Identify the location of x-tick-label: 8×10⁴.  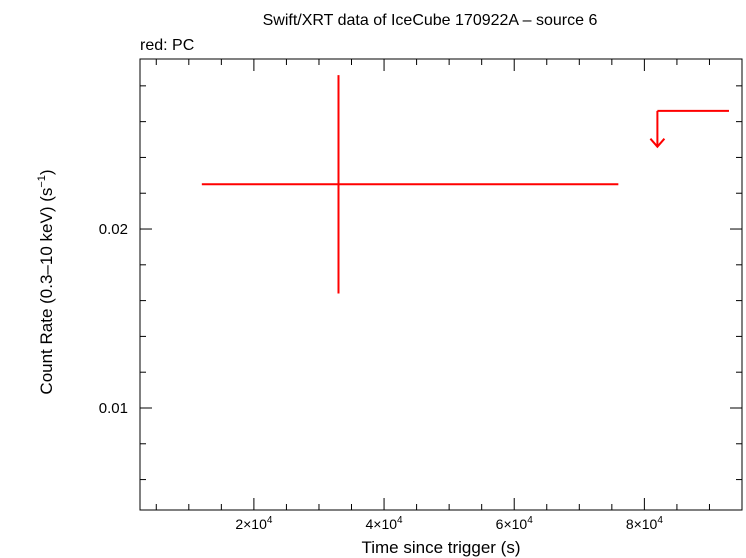
(645, 523).